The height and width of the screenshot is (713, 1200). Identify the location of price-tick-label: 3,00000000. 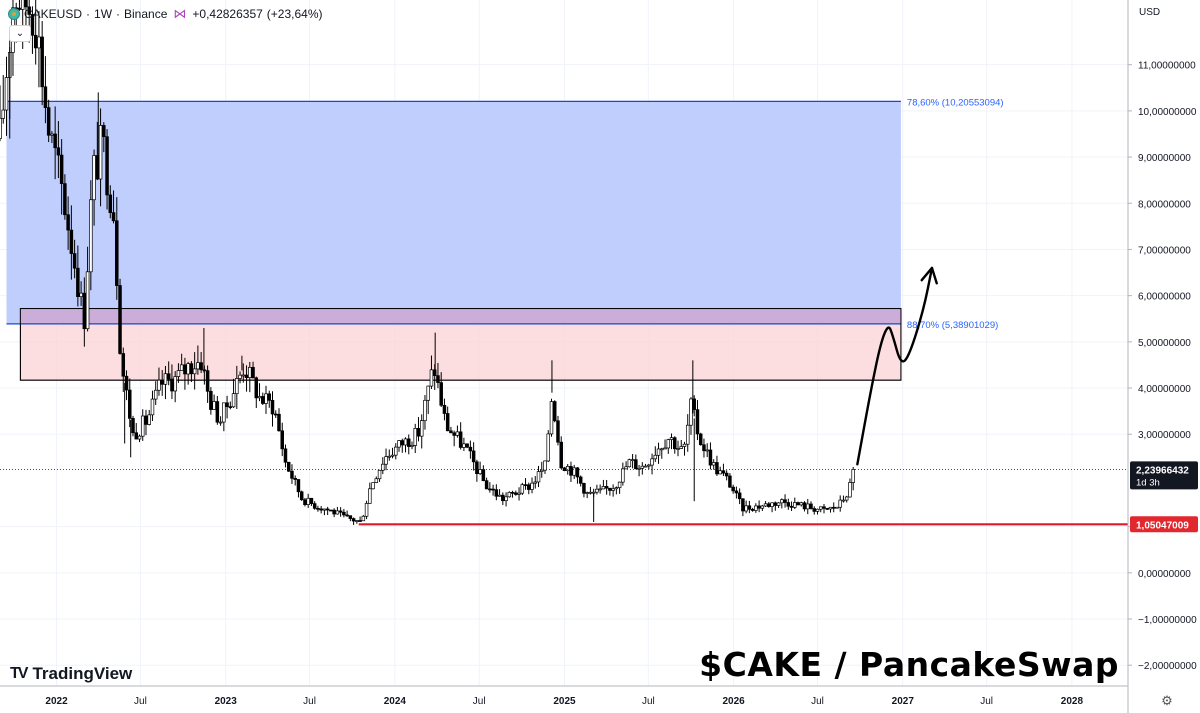
(1164, 435).